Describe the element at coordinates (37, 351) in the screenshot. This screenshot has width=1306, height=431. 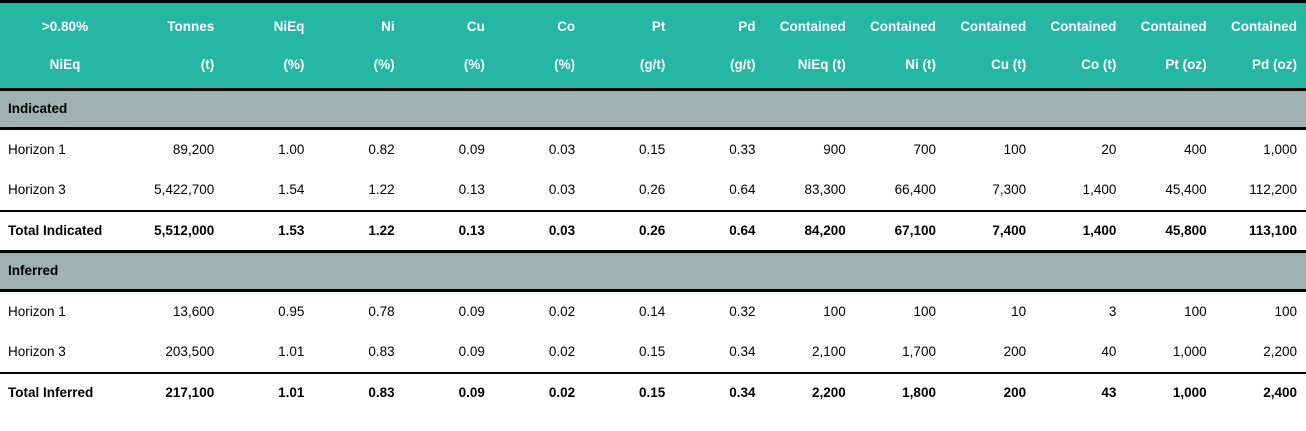
I see `row-label: Horizon 3` at that location.